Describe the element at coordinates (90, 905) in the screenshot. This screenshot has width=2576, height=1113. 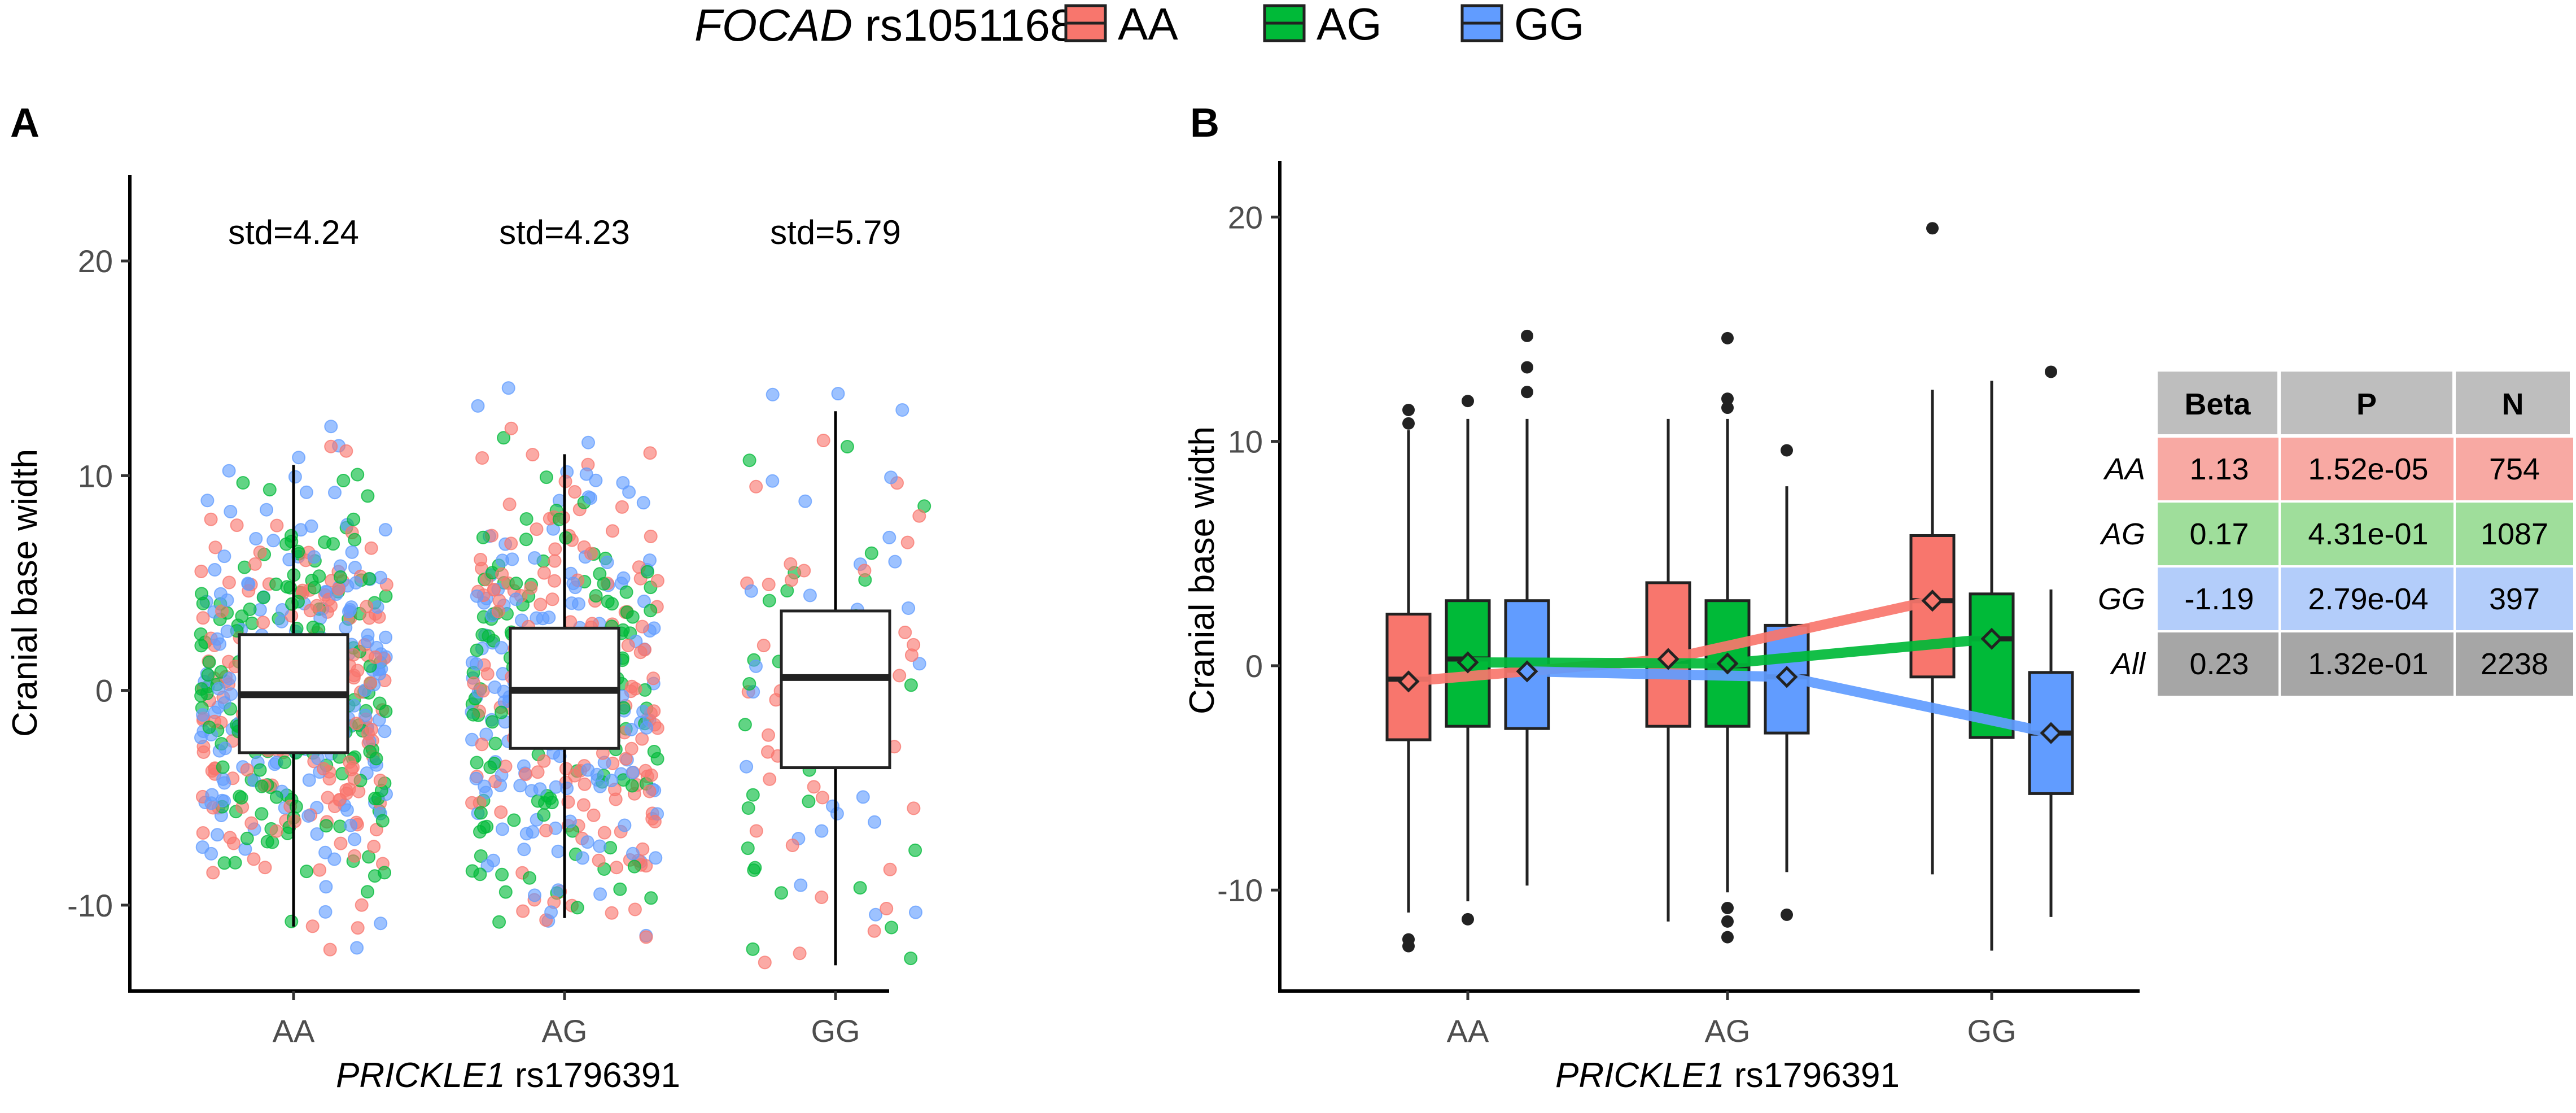
I see `panel-a-y-tick-label: -10` at that location.